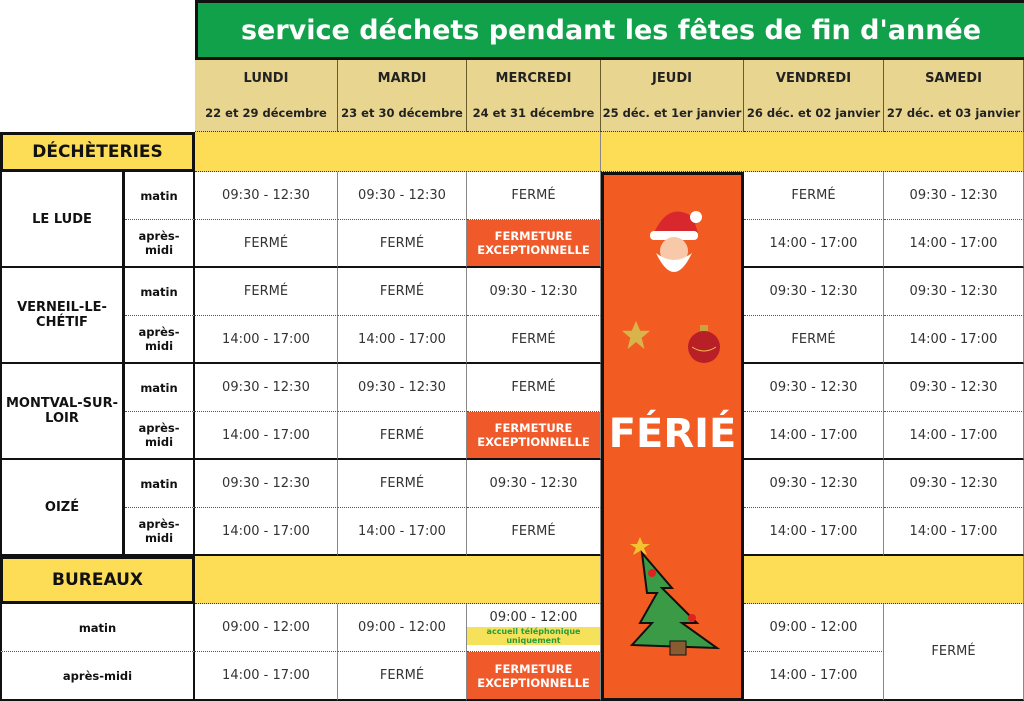 The width and height of the screenshot is (1024, 701). What do you see at coordinates (62, 412) in the screenshot?
I see `site-name: MONTVAL-SUR-LOIR` at bounding box center [62, 412].